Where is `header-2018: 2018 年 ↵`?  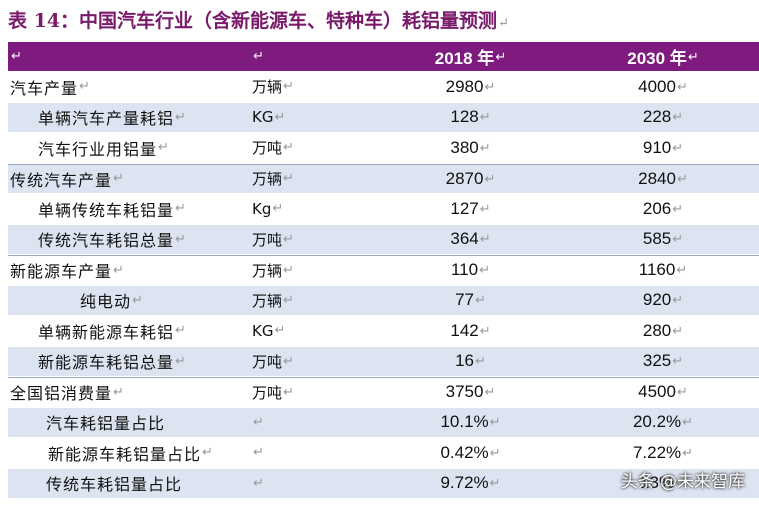 header-2018: 2018 年 ↵ is located at coordinates (470, 58).